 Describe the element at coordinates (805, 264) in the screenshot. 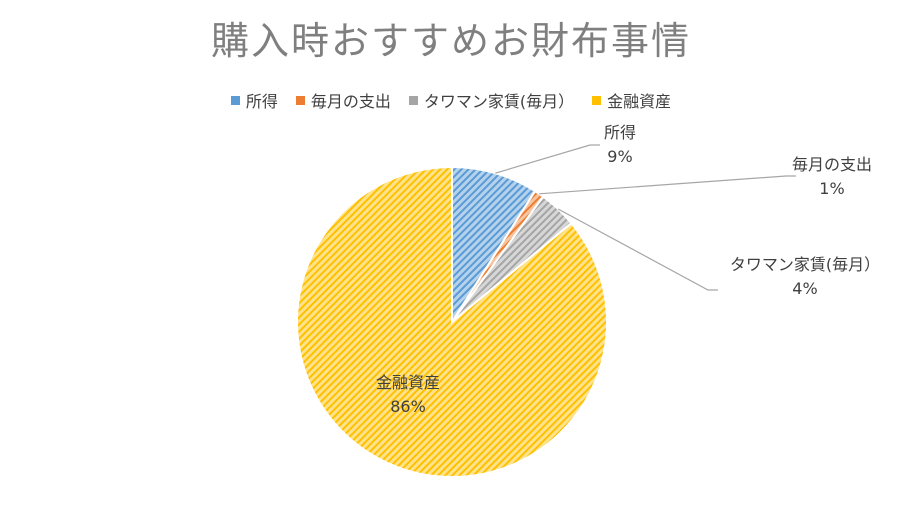

I see `data-label-name-yachin: タワマン家賃(毎月）` at that location.